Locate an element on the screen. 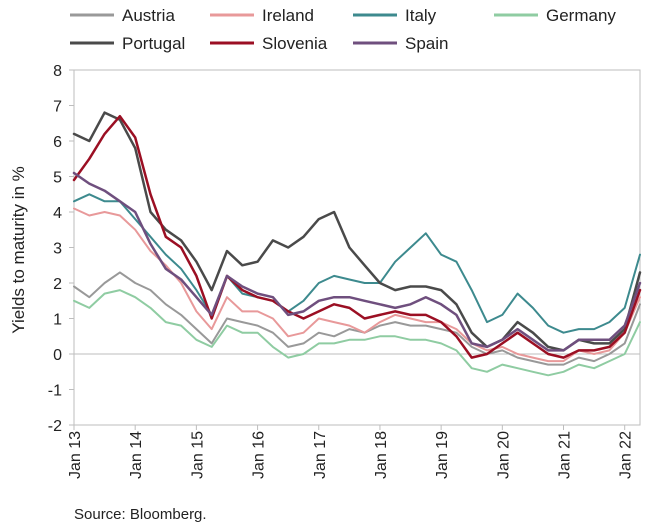 The image size is (650, 532). y-tick-label: 0 is located at coordinates (57, 355).